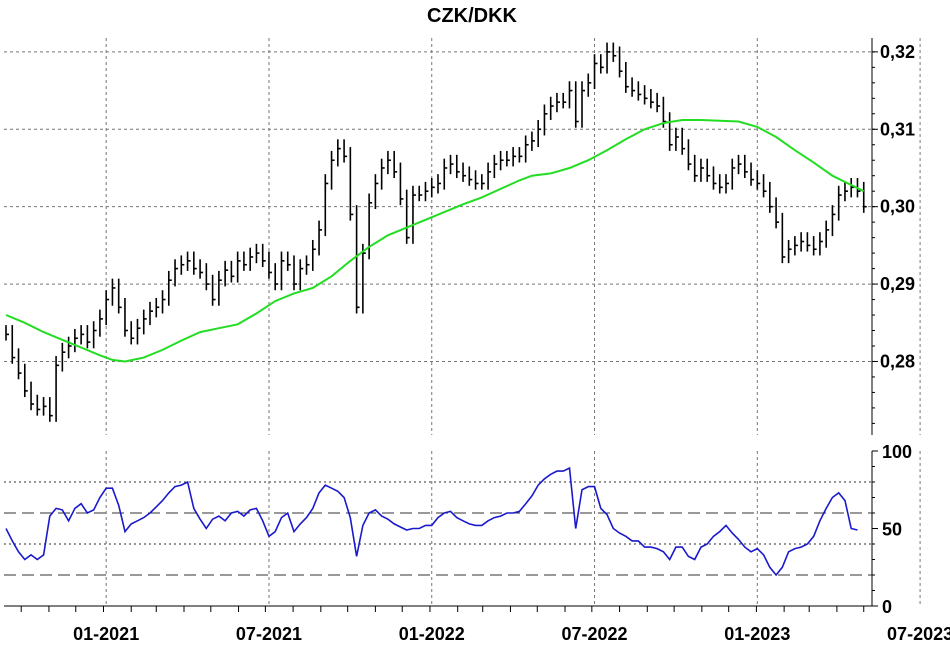  Describe the element at coordinates (897, 284) in the screenshot. I see `price-tick-label: 0,29` at that location.